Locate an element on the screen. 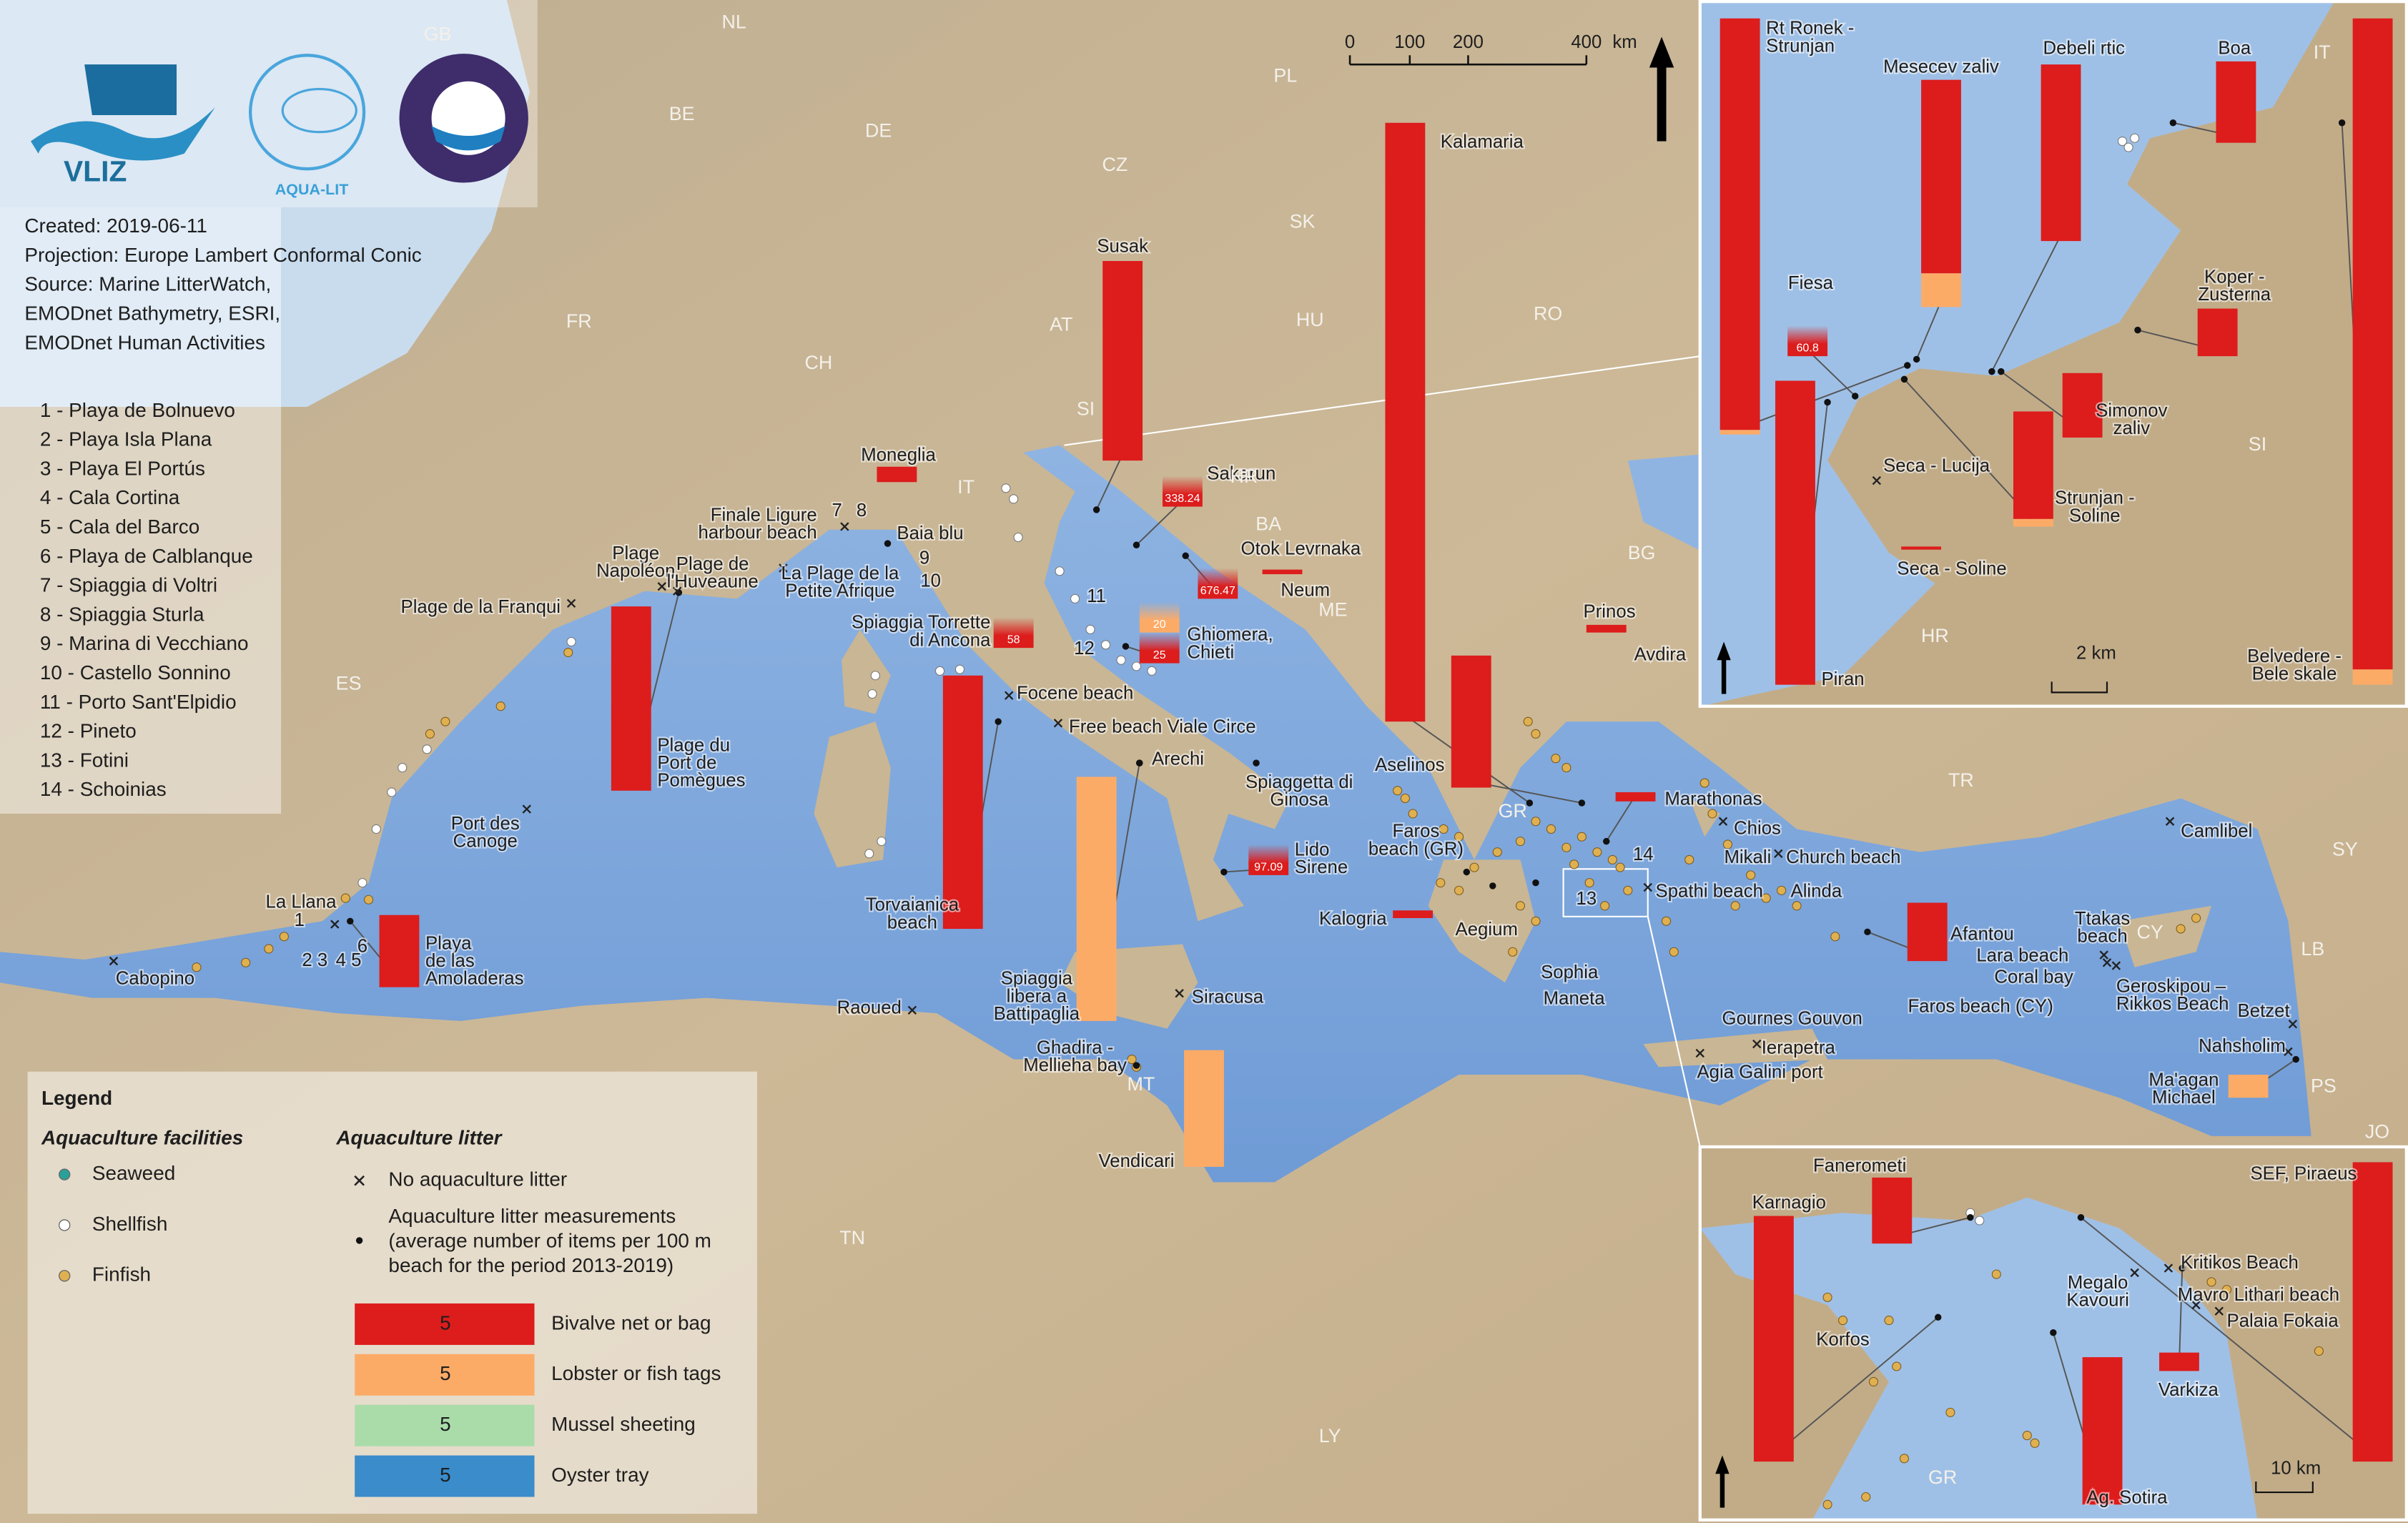 Image resolution: width=2408 pixels, height=1523 pixels. country-label: BA is located at coordinates (1268, 523).